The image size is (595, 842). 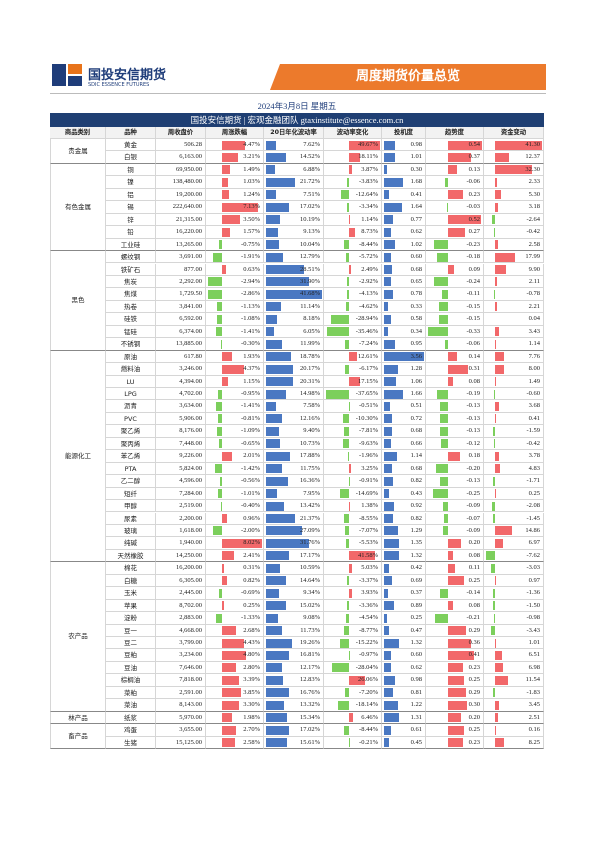 I want to click on cell-value: 18.11%, so click(x=368, y=157).